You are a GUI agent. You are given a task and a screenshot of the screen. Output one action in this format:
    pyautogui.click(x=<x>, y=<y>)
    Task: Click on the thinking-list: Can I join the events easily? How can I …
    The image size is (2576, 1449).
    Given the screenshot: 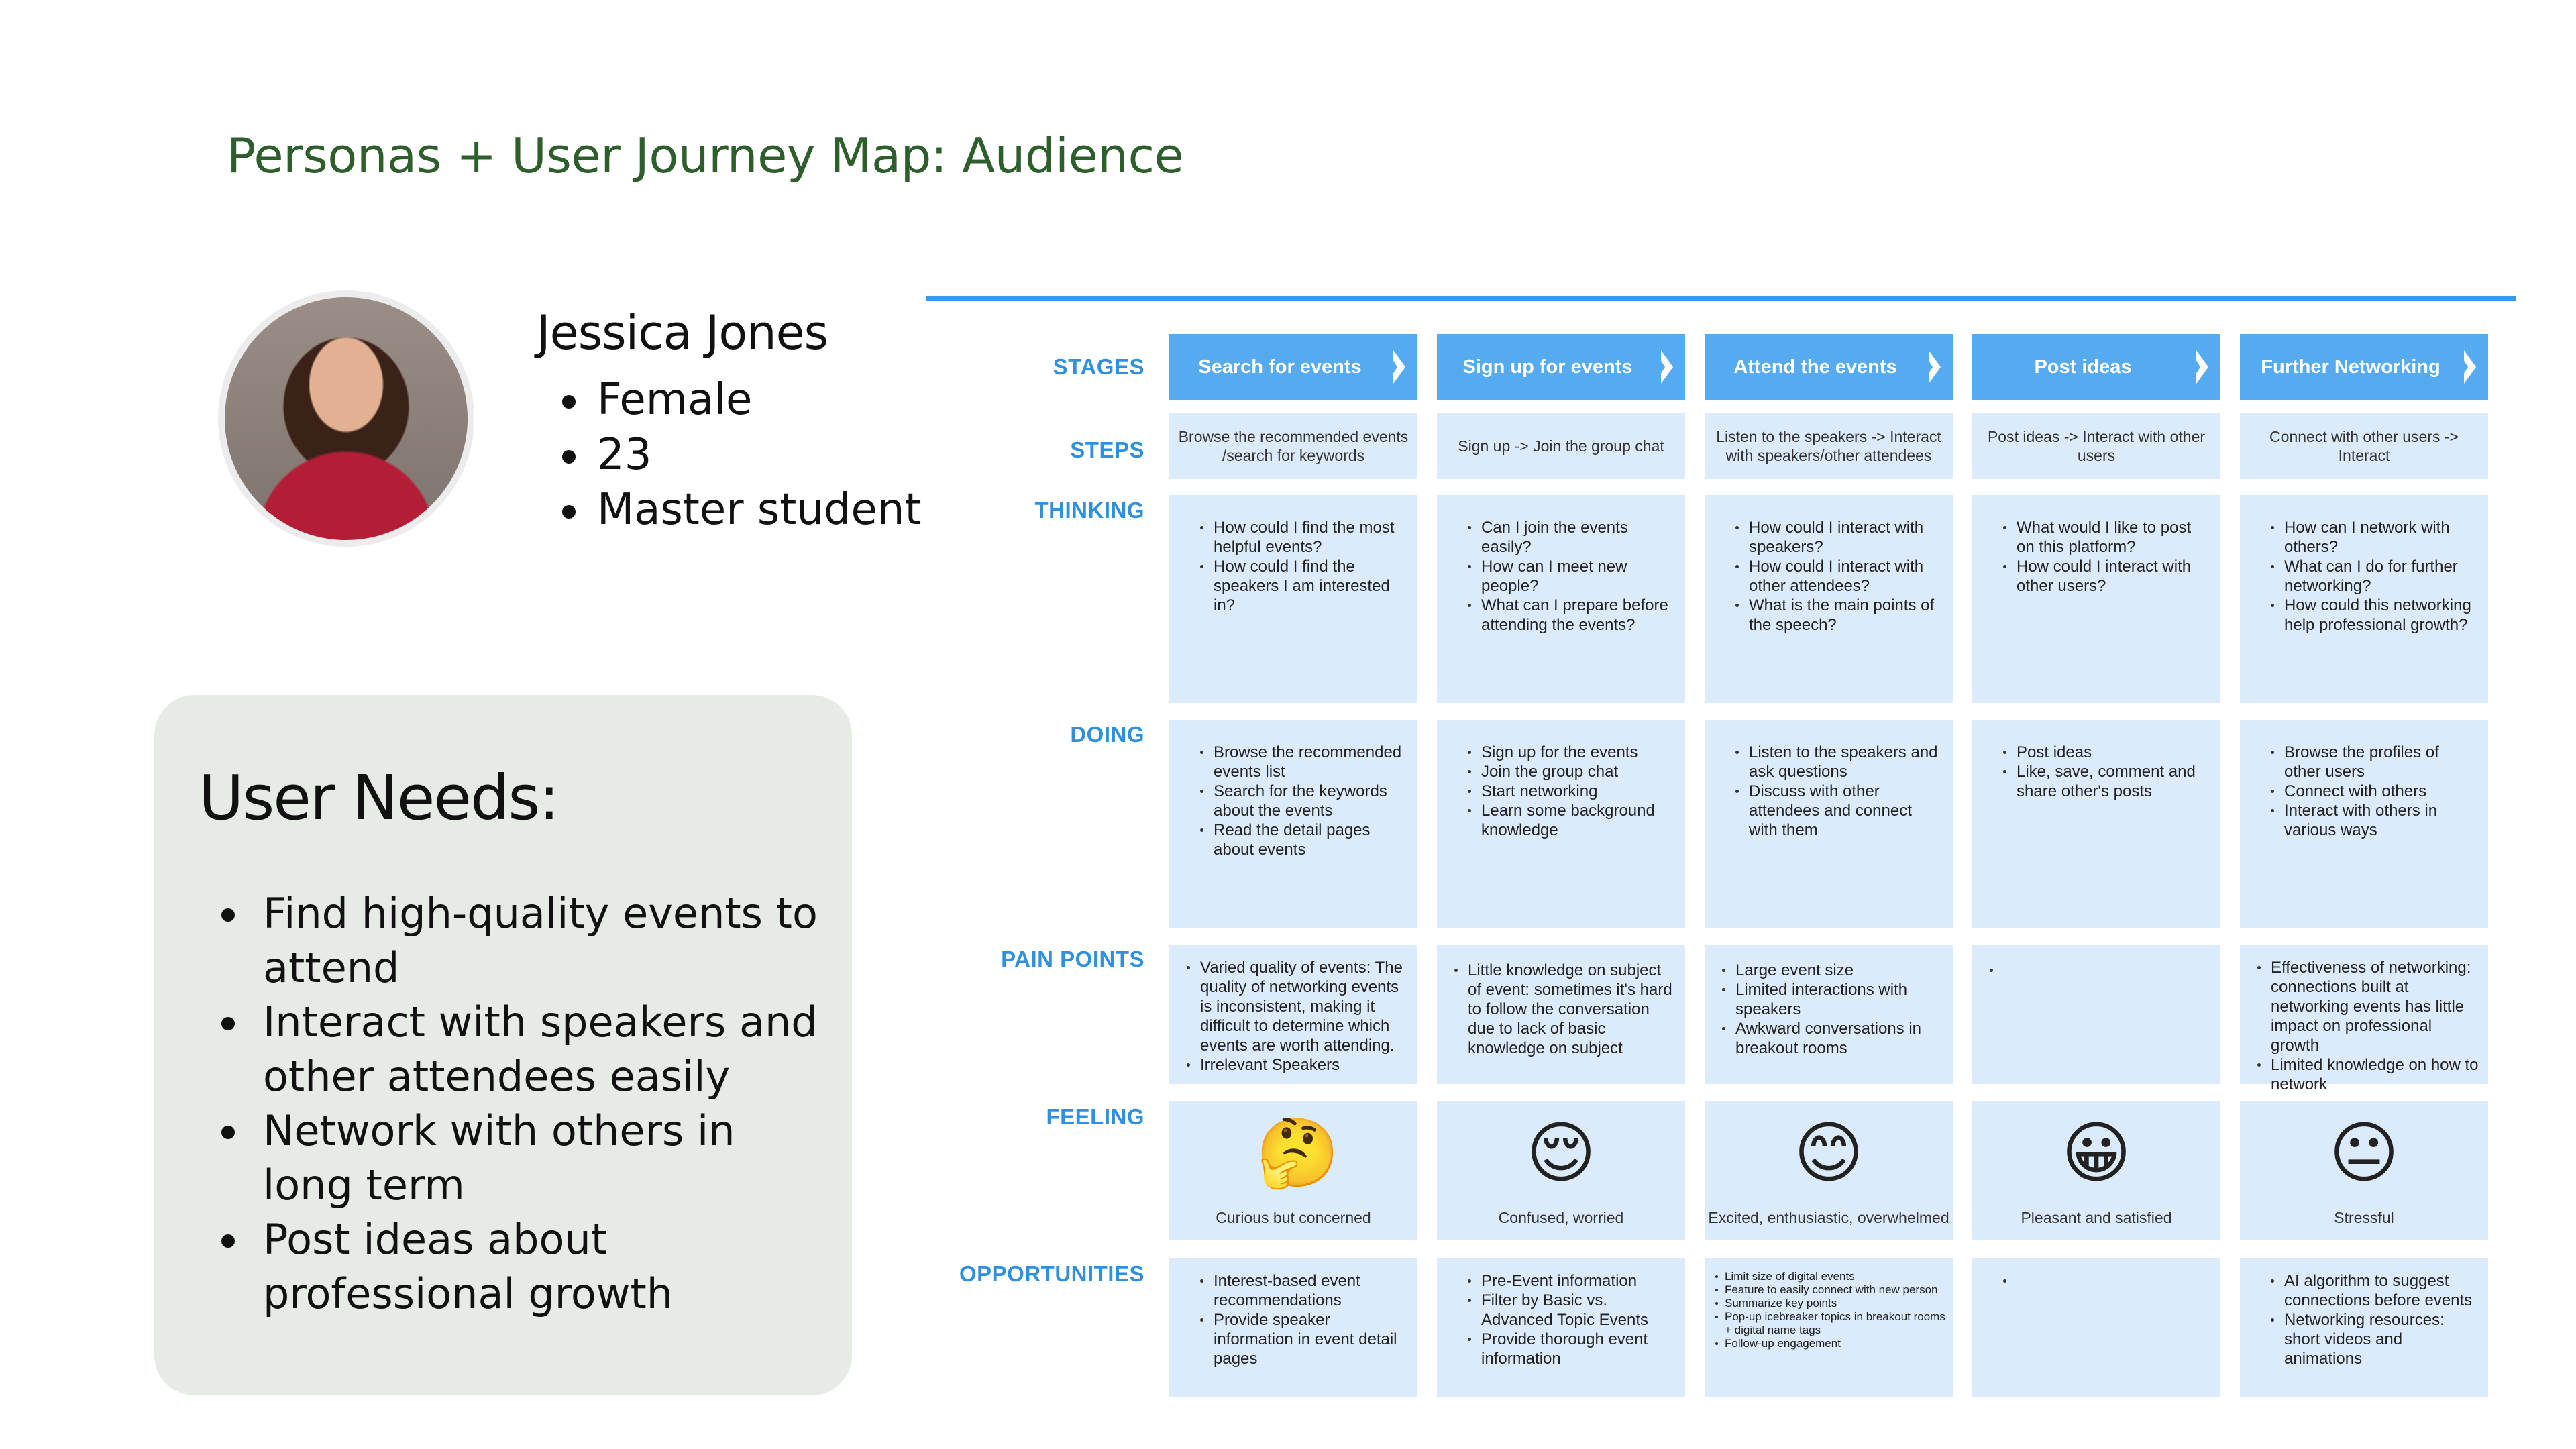 What is the action you would take?
    pyautogui.click(x=1561, y=565)
    